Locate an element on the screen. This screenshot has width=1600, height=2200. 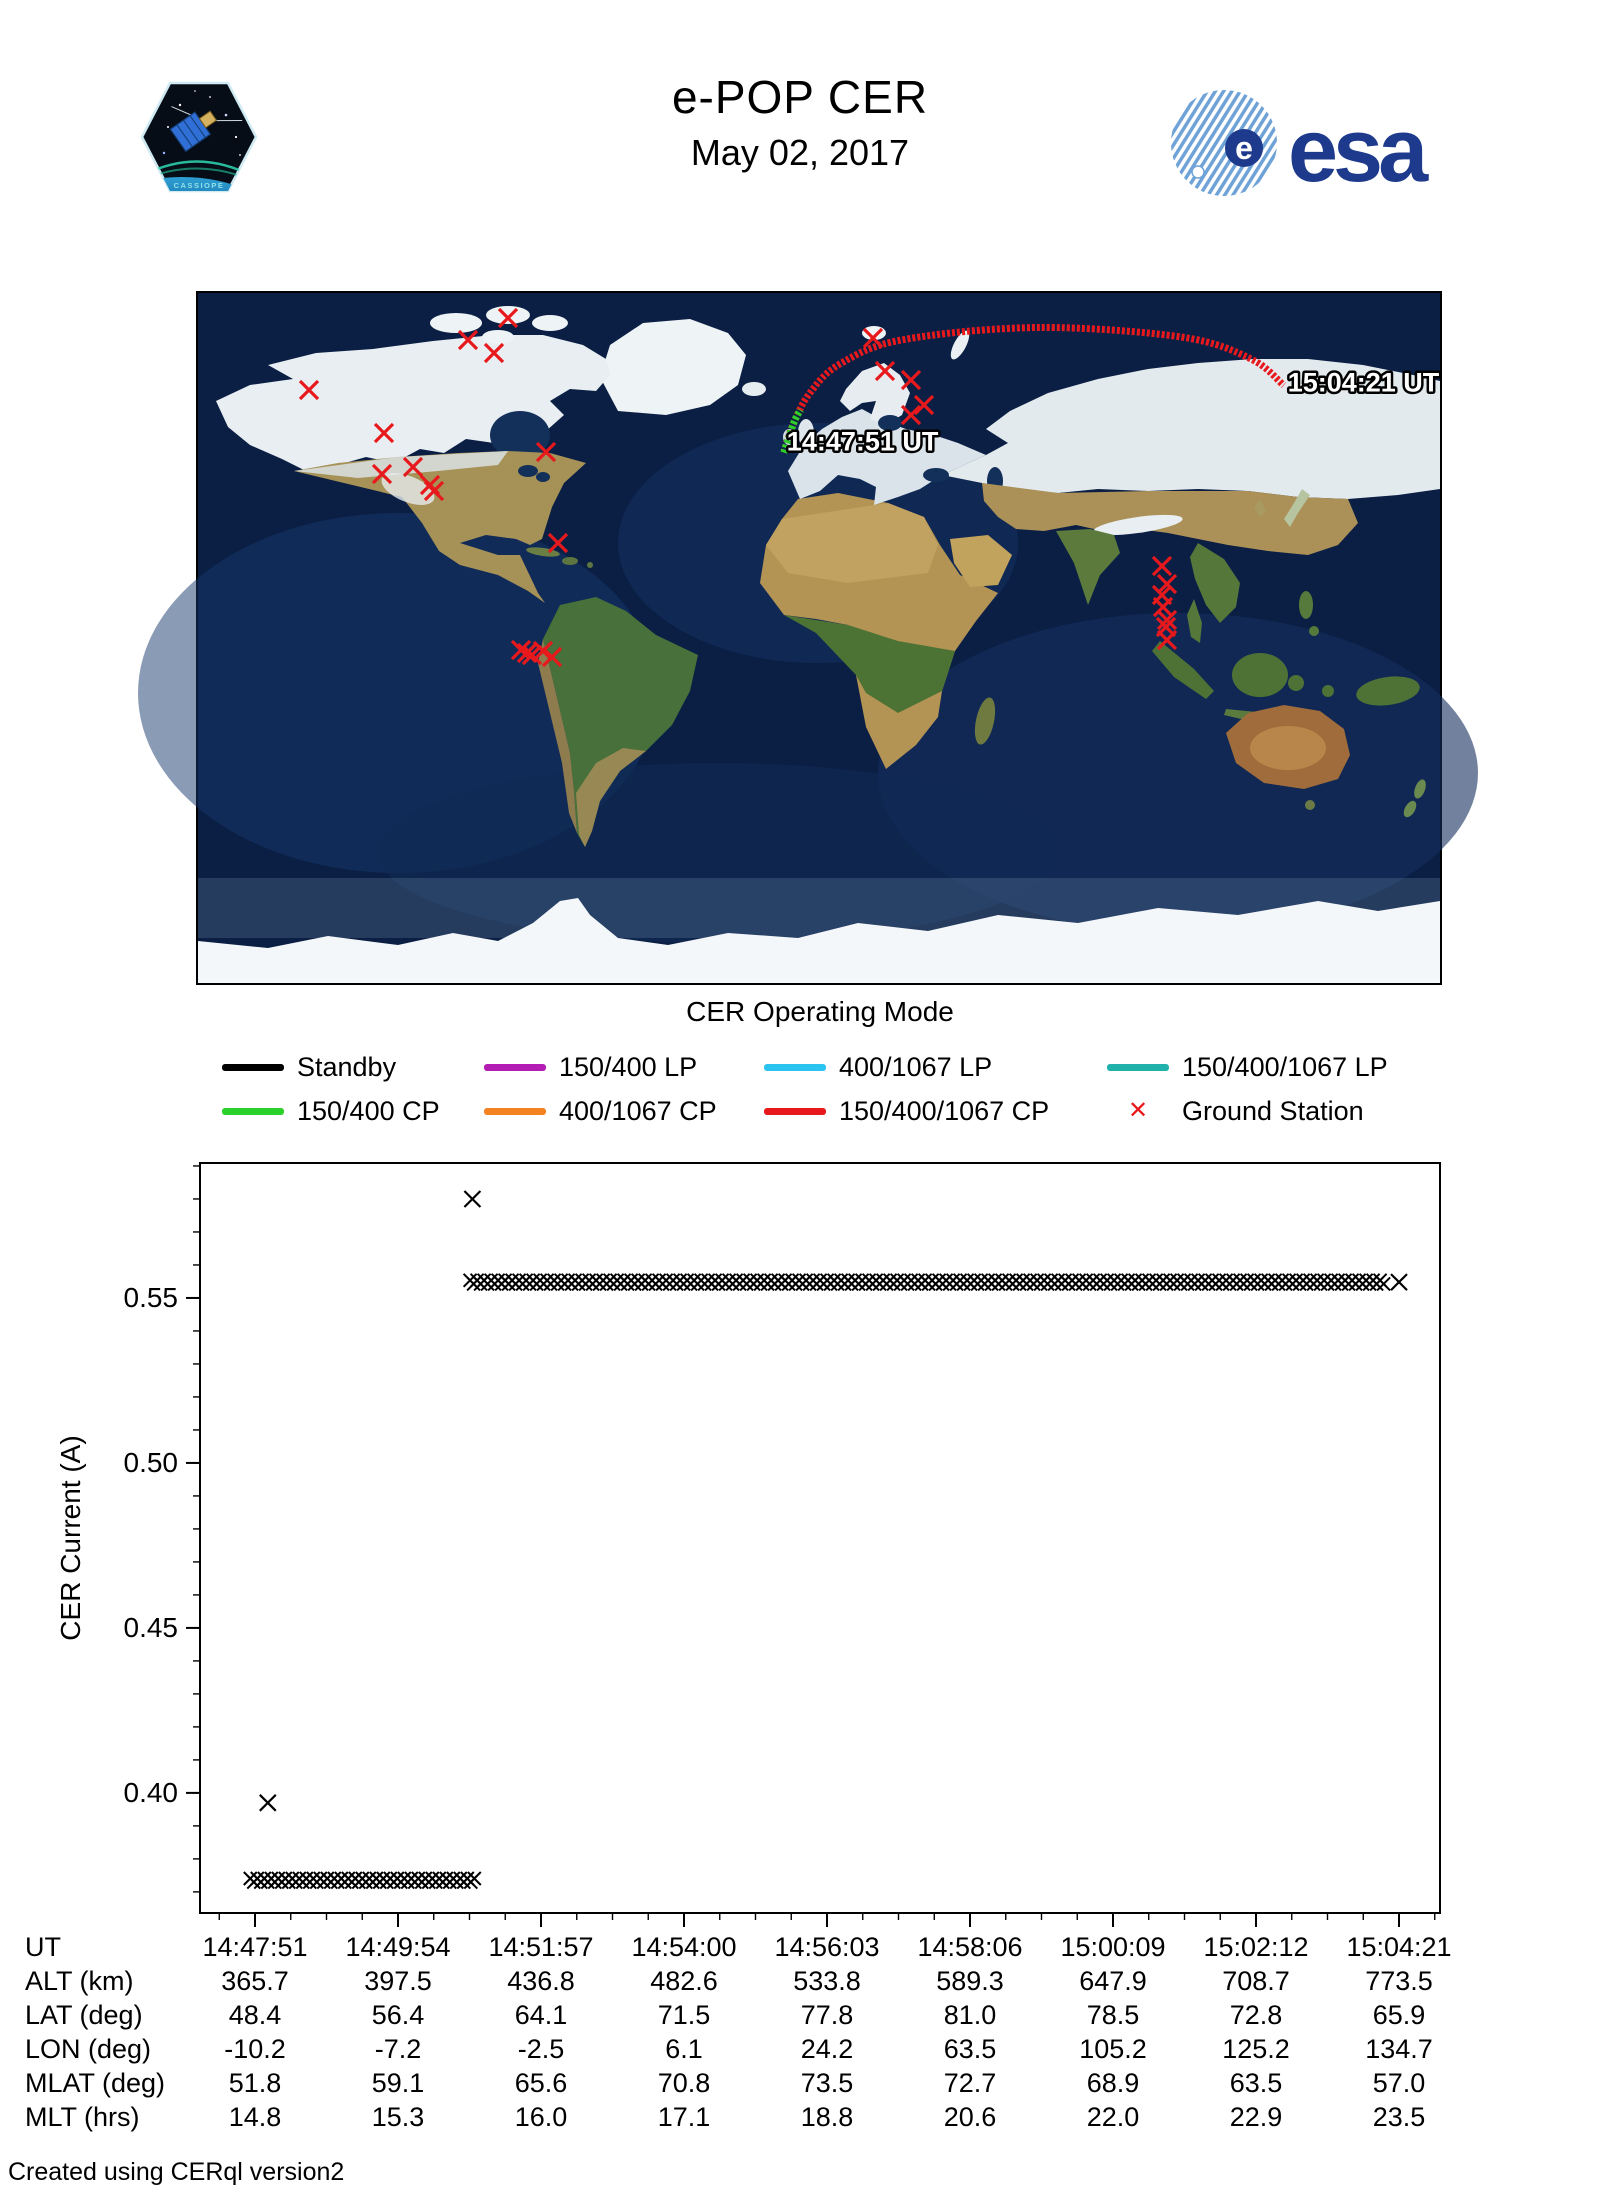
table-cell: 397.5 is located at coordinates (398, 1981).